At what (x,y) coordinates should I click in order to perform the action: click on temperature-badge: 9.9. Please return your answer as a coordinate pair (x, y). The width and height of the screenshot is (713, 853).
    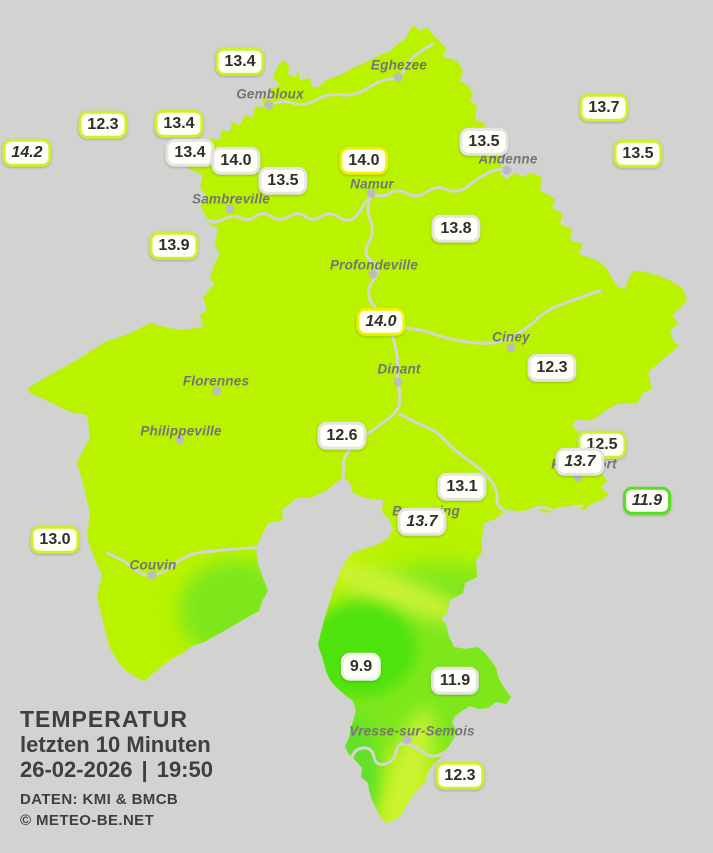
    Looking at the image, I should click on (361, 667).